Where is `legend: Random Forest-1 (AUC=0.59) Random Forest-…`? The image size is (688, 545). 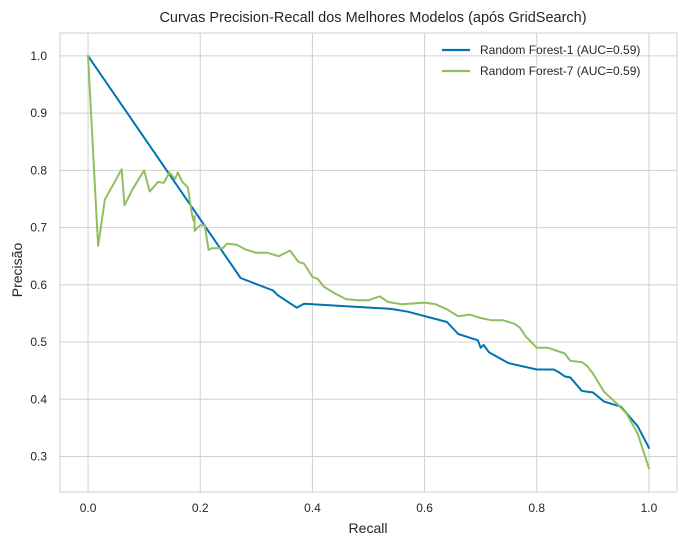
legend: Random Forest-1 (AUC=0.59) Random Forest-… is located at coordinates (541, 60).